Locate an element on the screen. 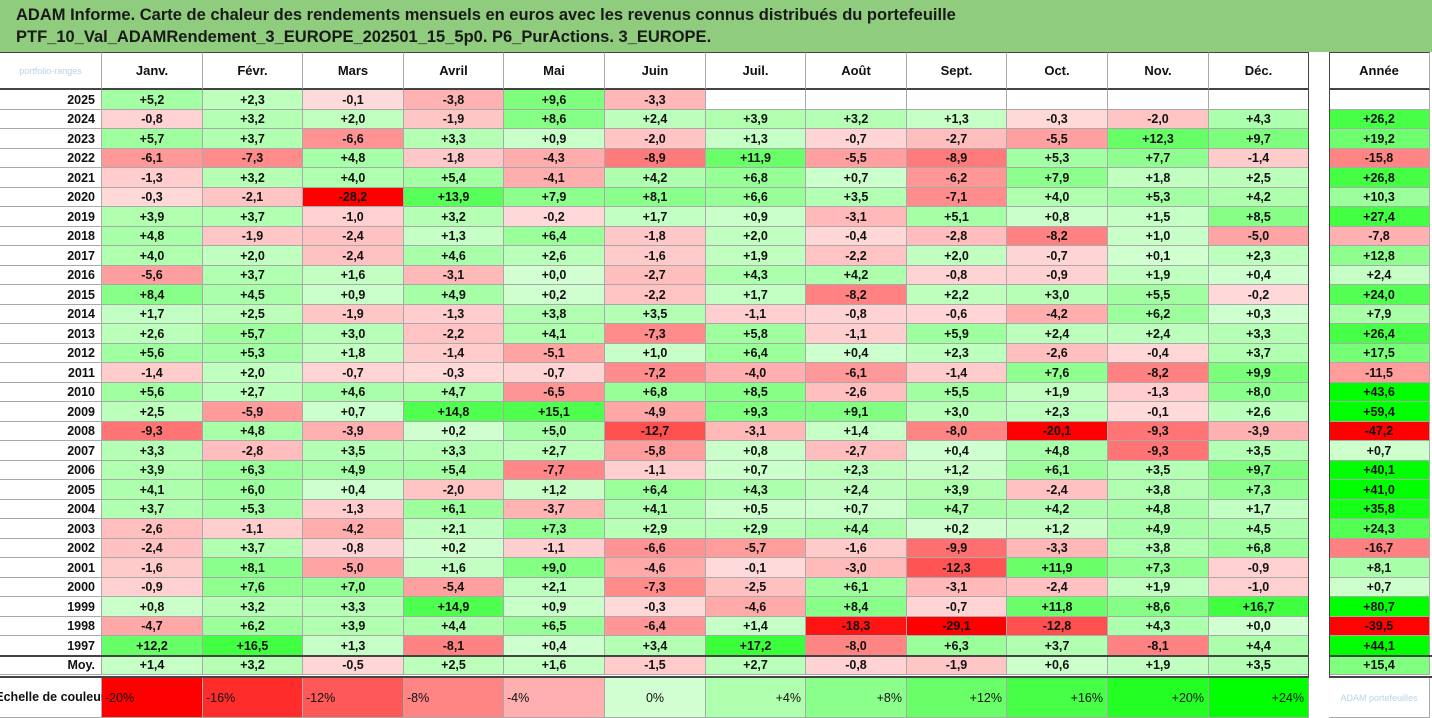  heatmap-cell: +1,3 is located at coordinates (353, 646).